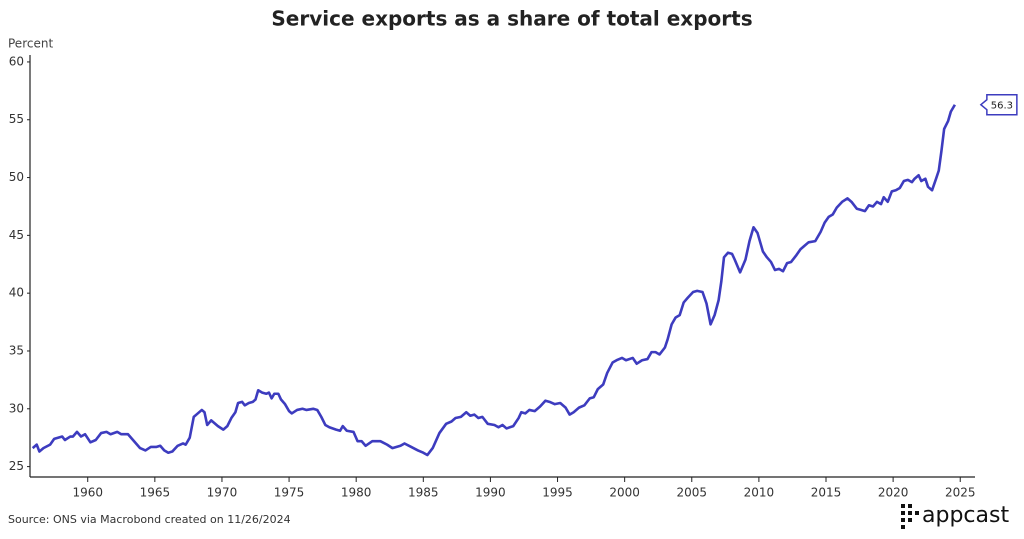 This screenshot has width=1024, height=539. Describe the element at coordinates (910, 516) in the screenshot. I see `logo-icon` at that location.